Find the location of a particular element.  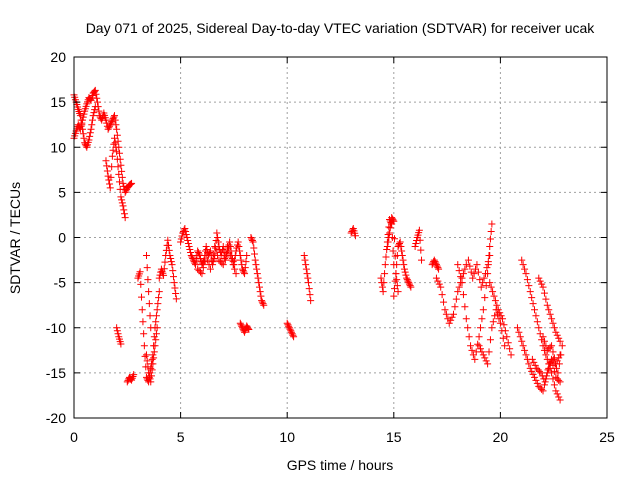

series-track-h is located at coordinates (148, 292).